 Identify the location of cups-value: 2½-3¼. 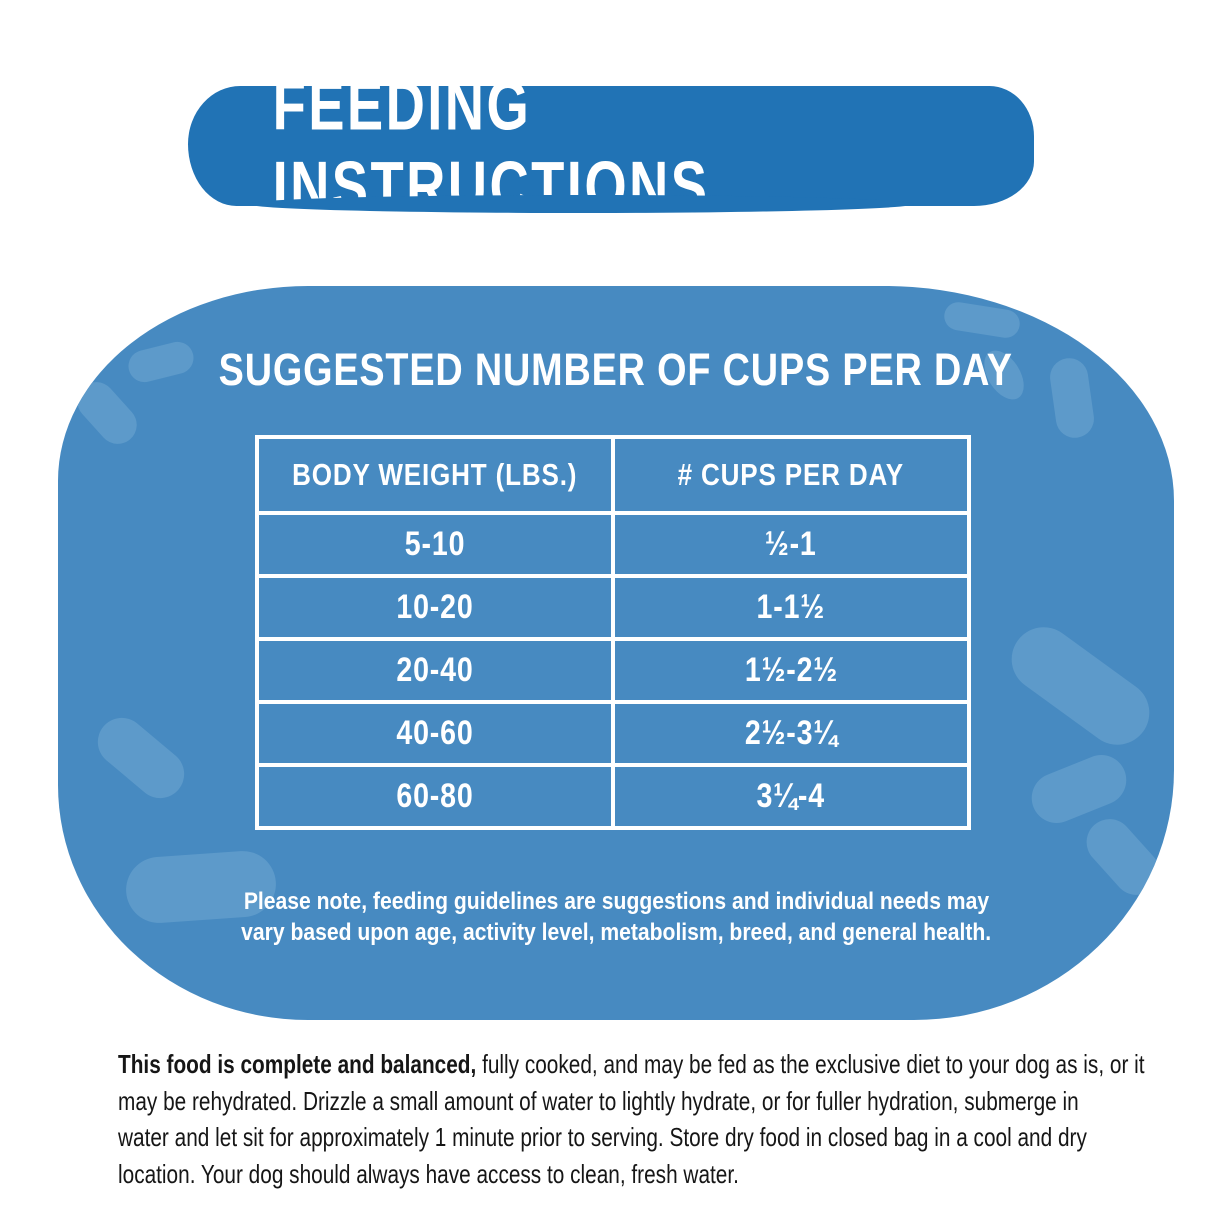
(791, 733).